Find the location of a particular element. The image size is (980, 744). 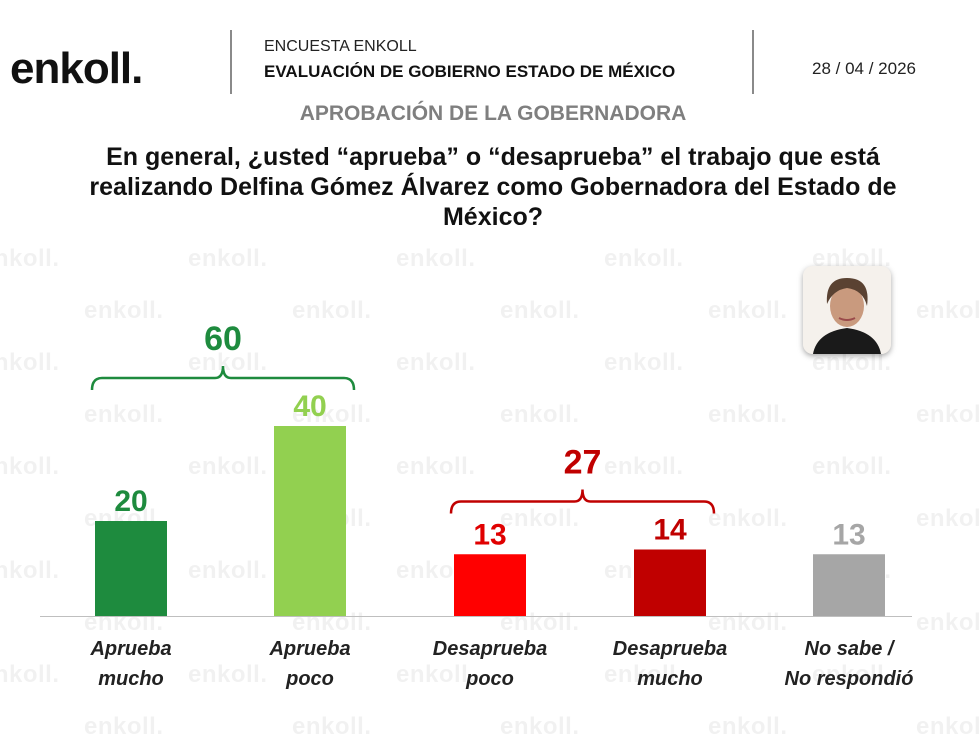

data-label: 40 is located at coordinates (309, 406).